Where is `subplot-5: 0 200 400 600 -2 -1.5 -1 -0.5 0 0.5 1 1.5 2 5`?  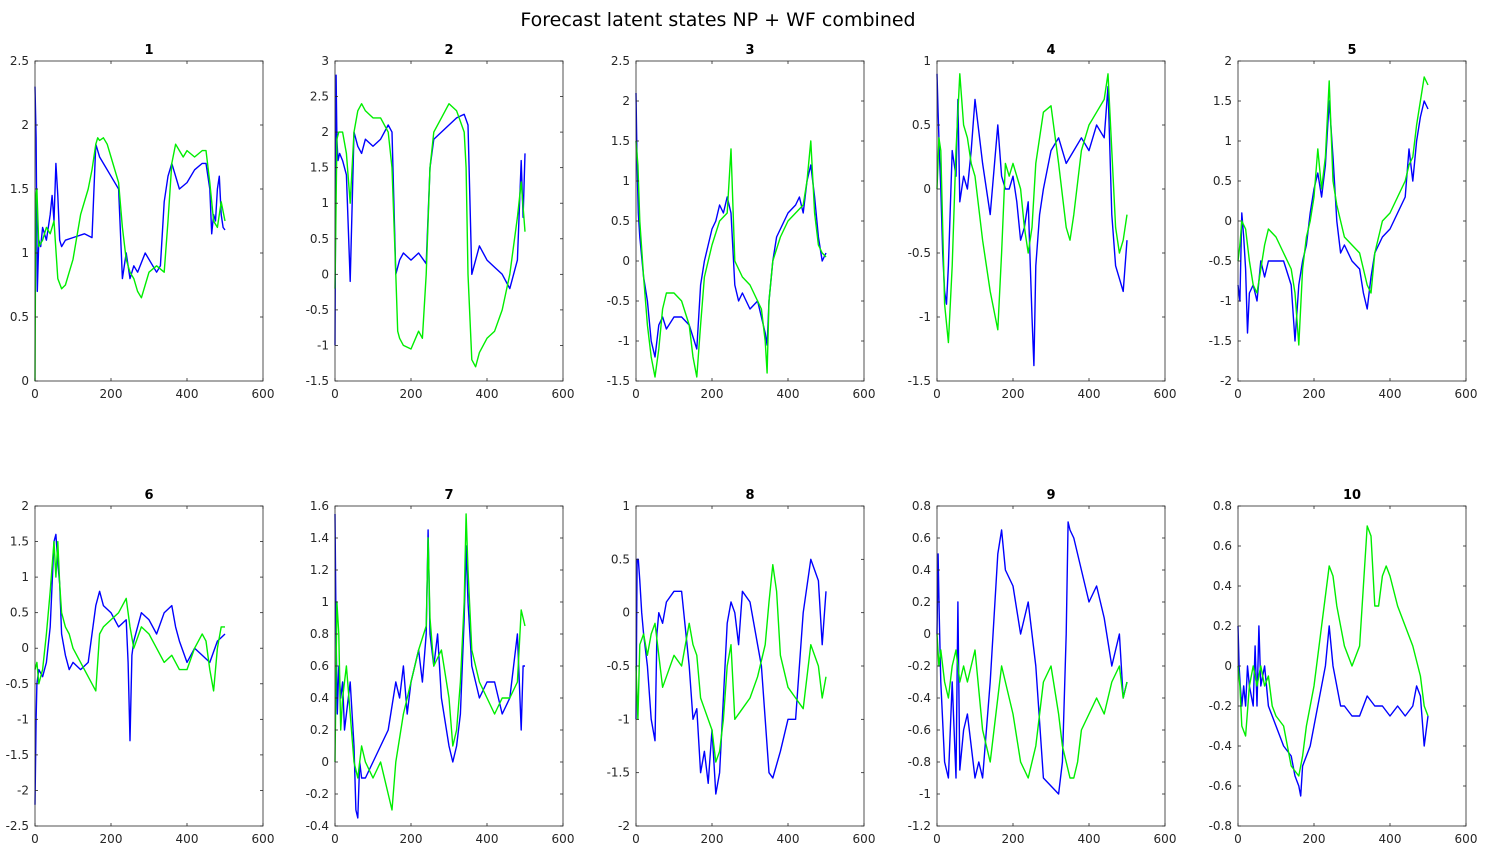 subplot-5: 0 200 400 600 -2 -1.5 -1 -0.5 0 0.5 1 1.5 2 5 is located at coordinates (1343, 222).